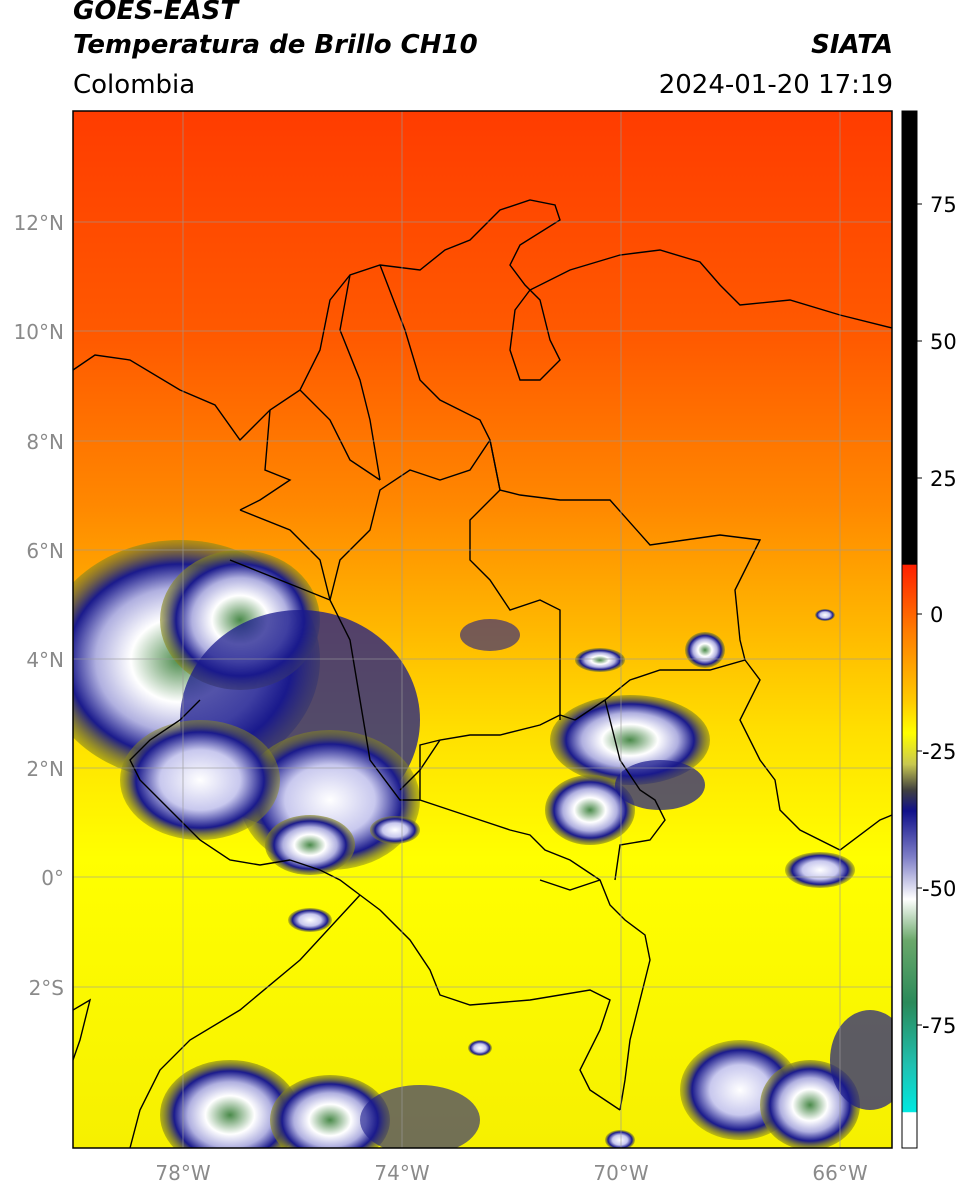  What do you see at coordinates (275, 45) in the screenshot?
I see `product-title: Temperatura de Brillo CH10` at bounding box center [275, 45].